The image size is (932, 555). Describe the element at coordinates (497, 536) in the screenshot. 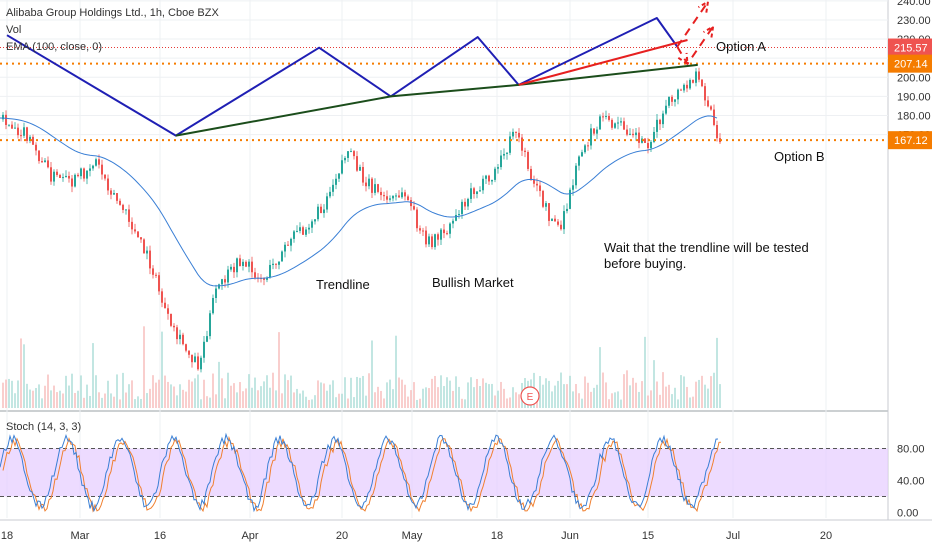

I see `time-tick-label: 18` at that location.